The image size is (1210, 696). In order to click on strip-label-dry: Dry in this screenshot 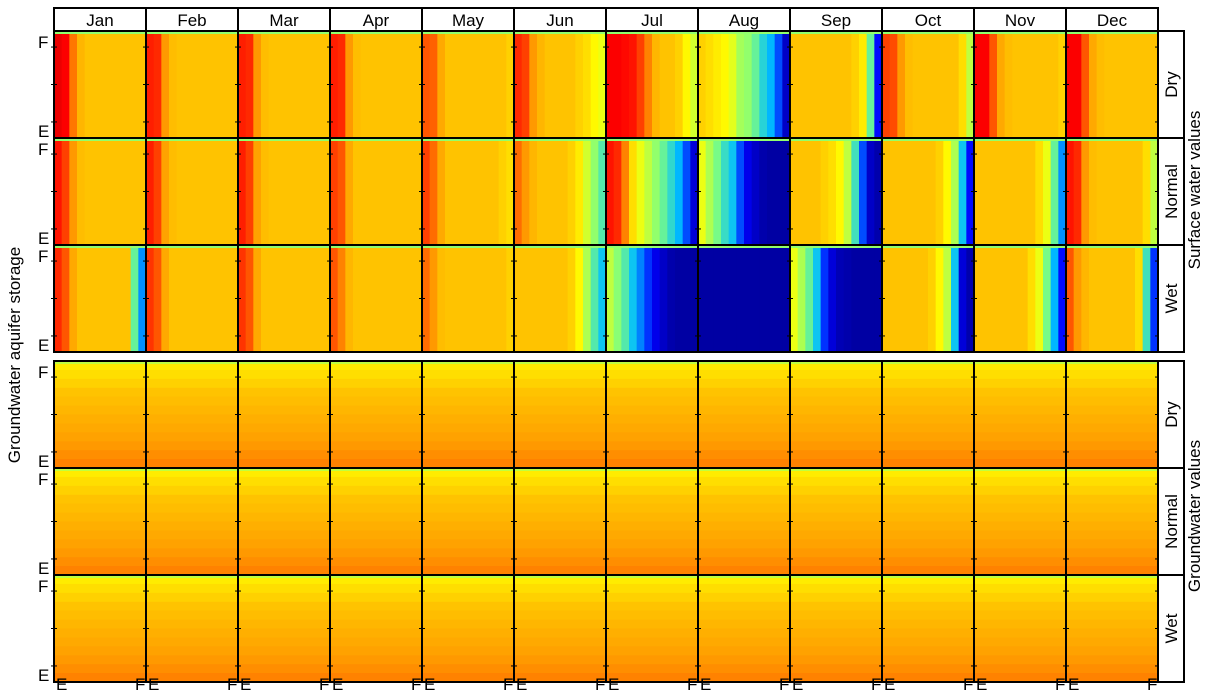, I will do `click(1171, 414)`.